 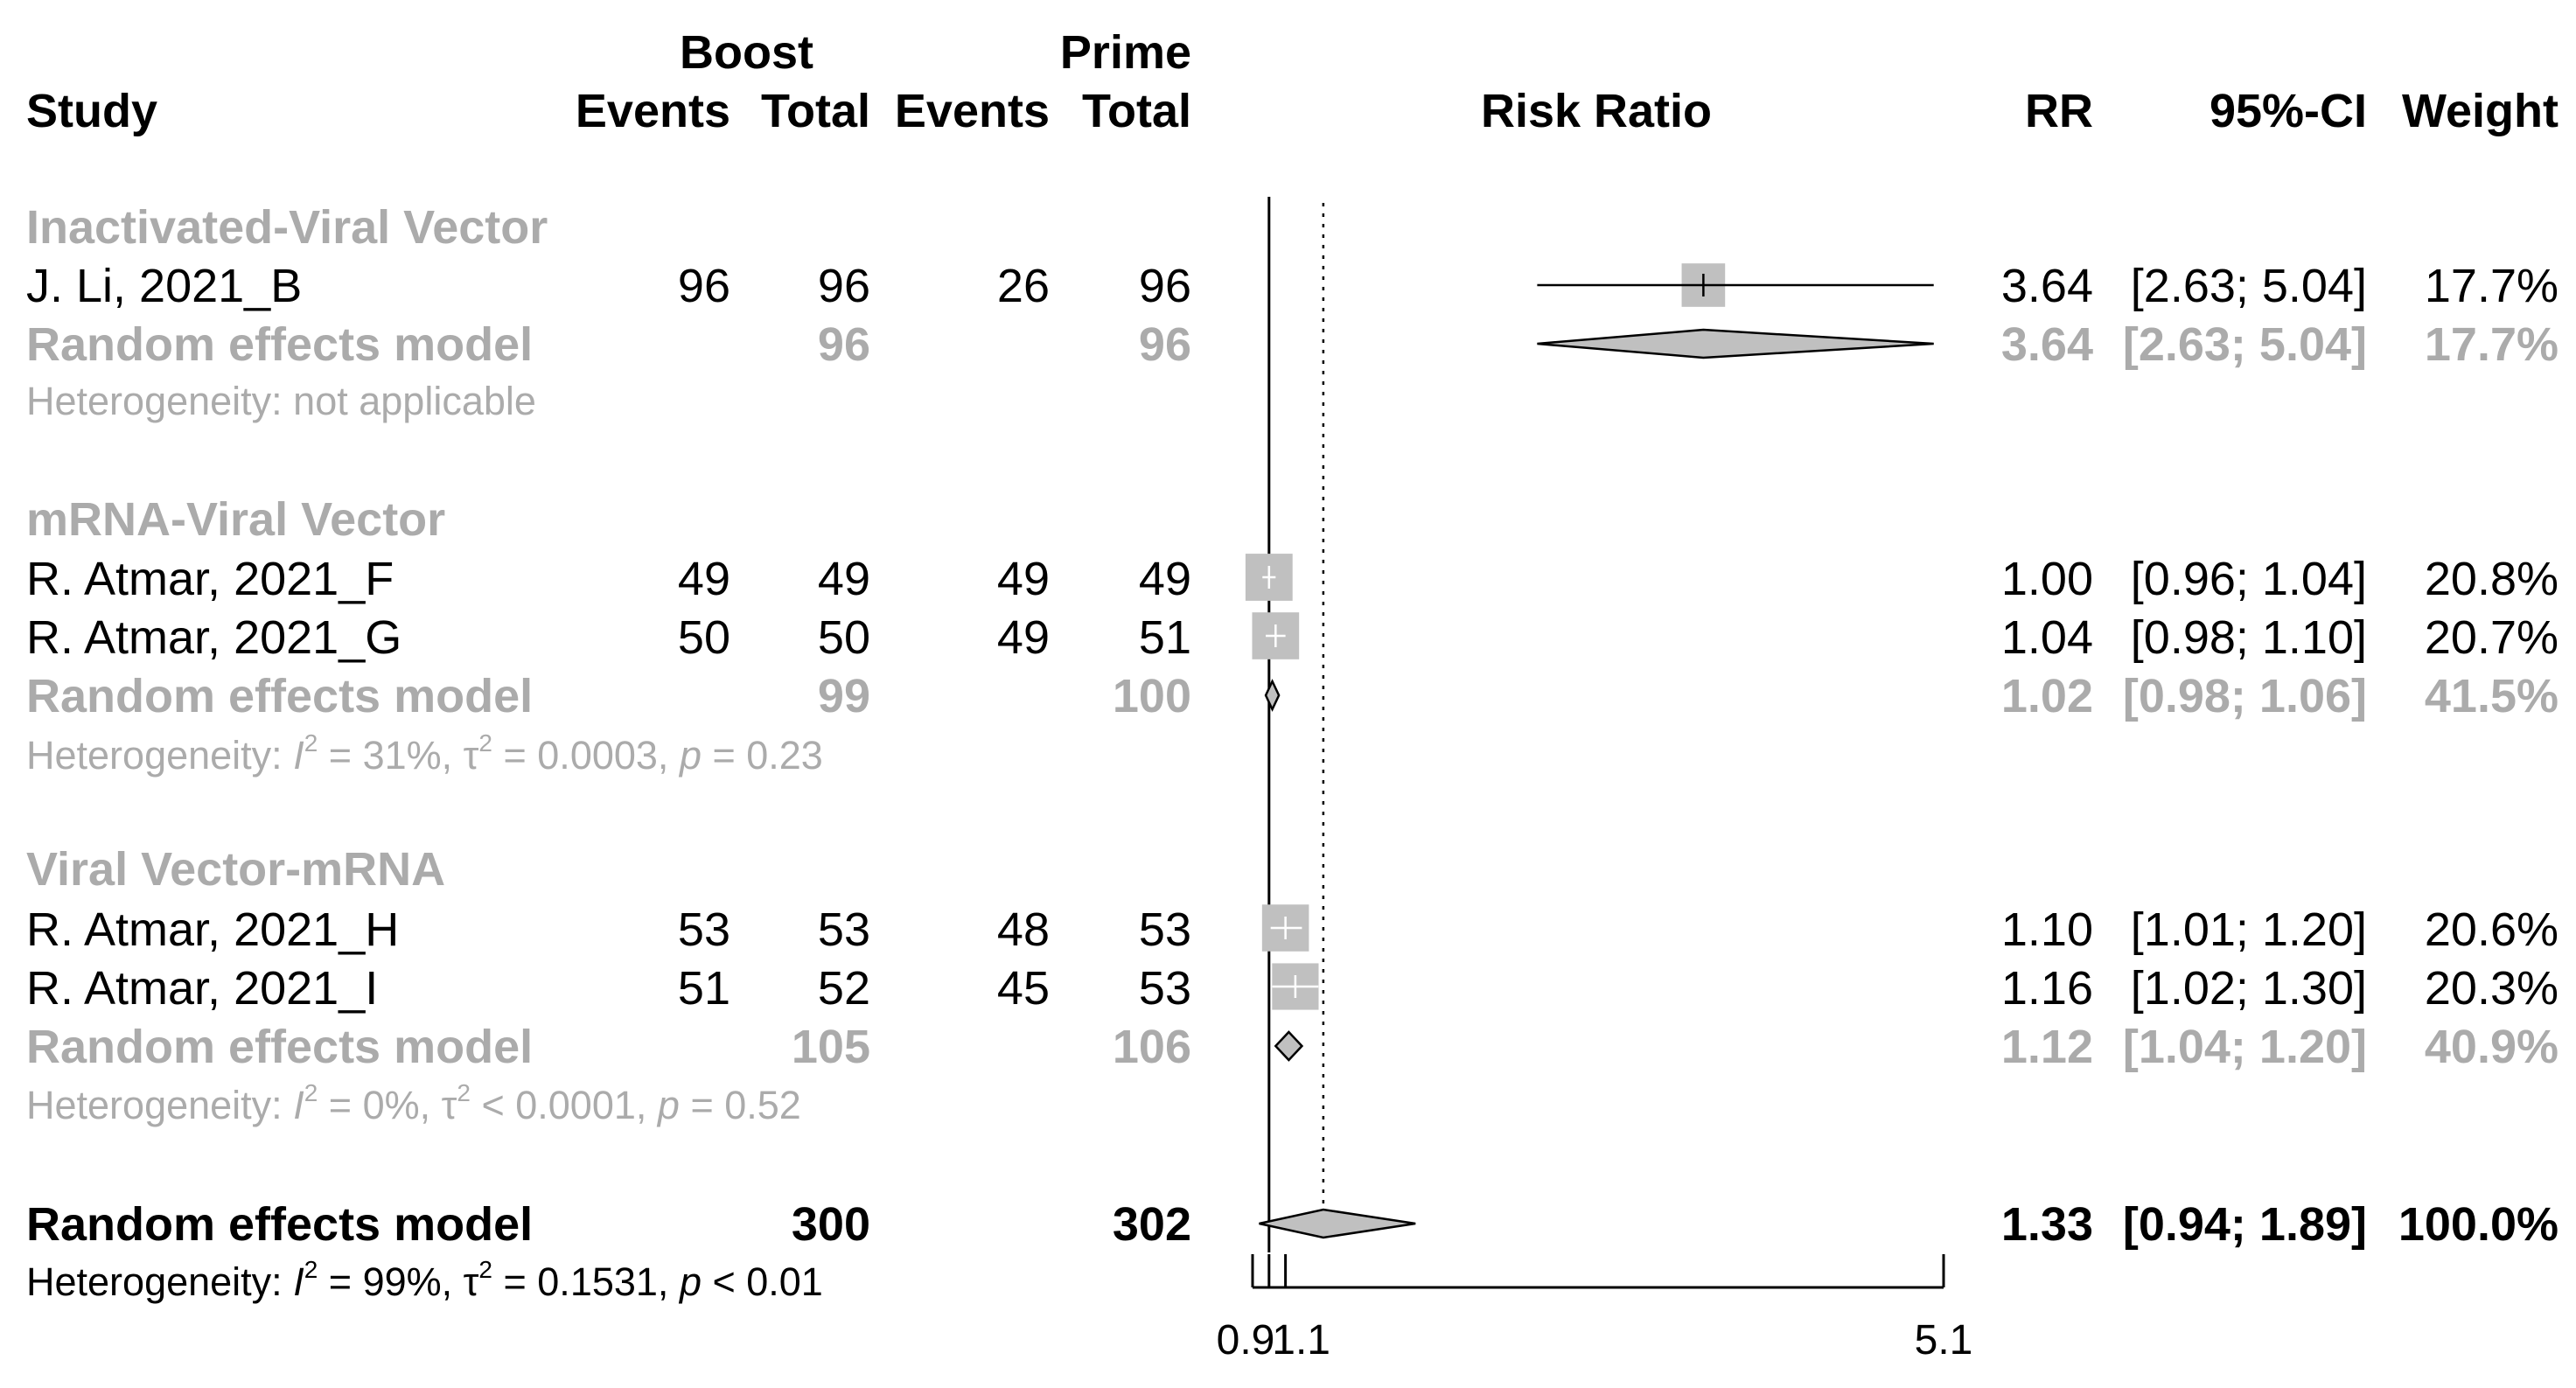 What do you see at coordinates (1136, 111) in the screenshot?
I see `header-prime-total: Total` at bounding box center [1136, 111].